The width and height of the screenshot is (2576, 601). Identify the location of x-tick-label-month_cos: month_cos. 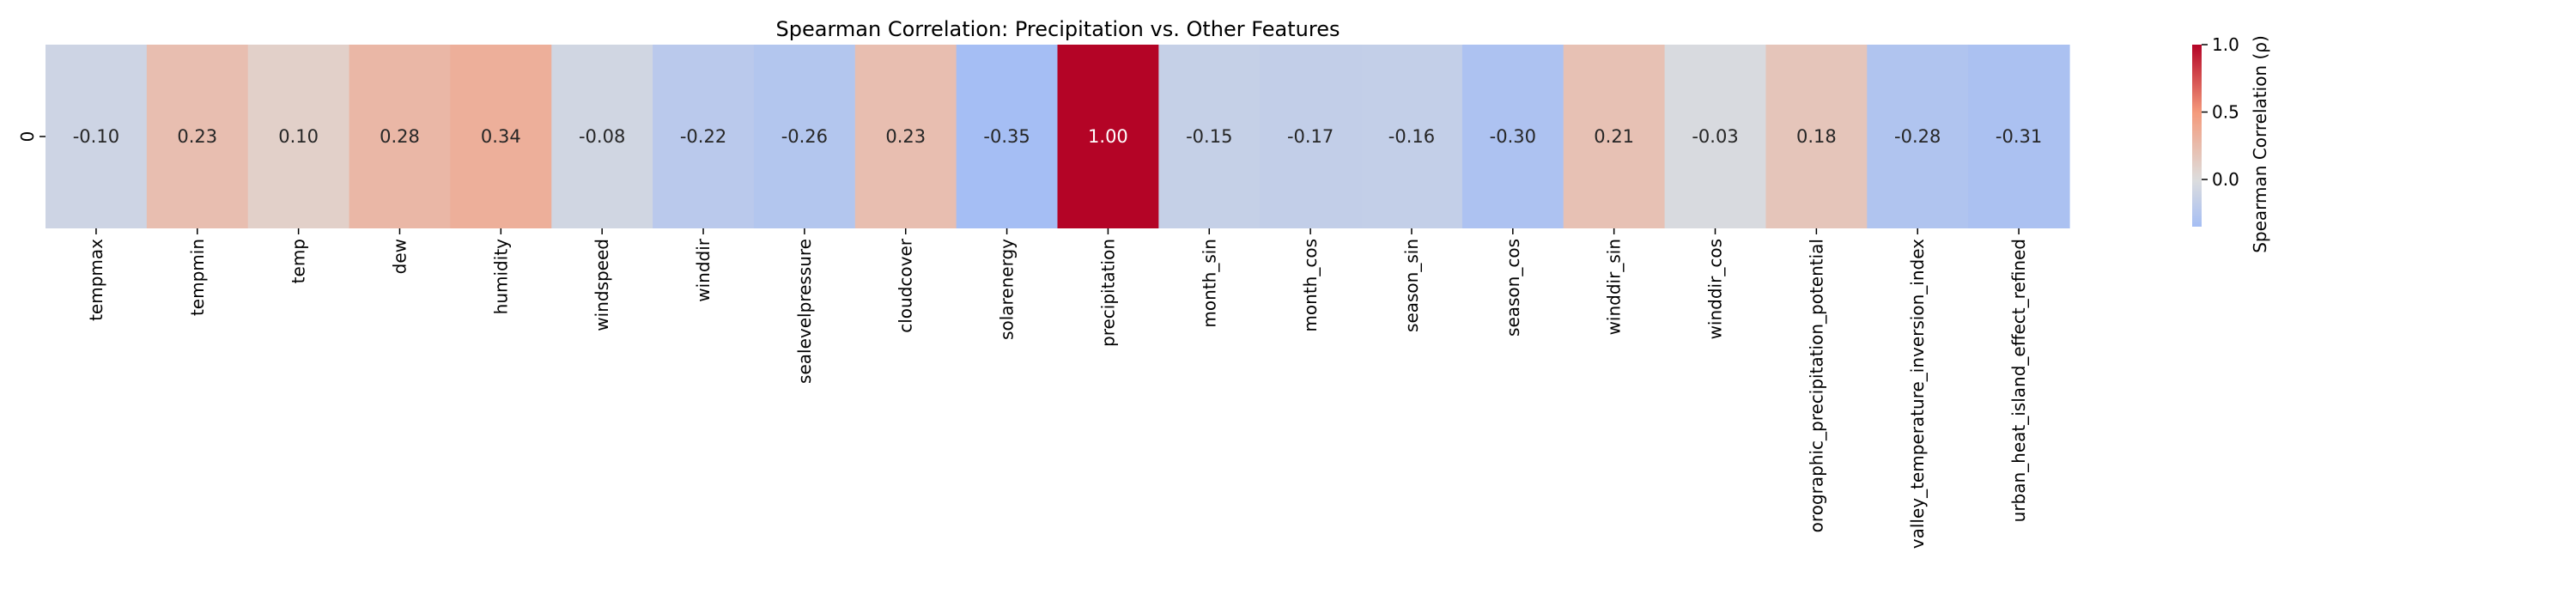
(1310, 285).